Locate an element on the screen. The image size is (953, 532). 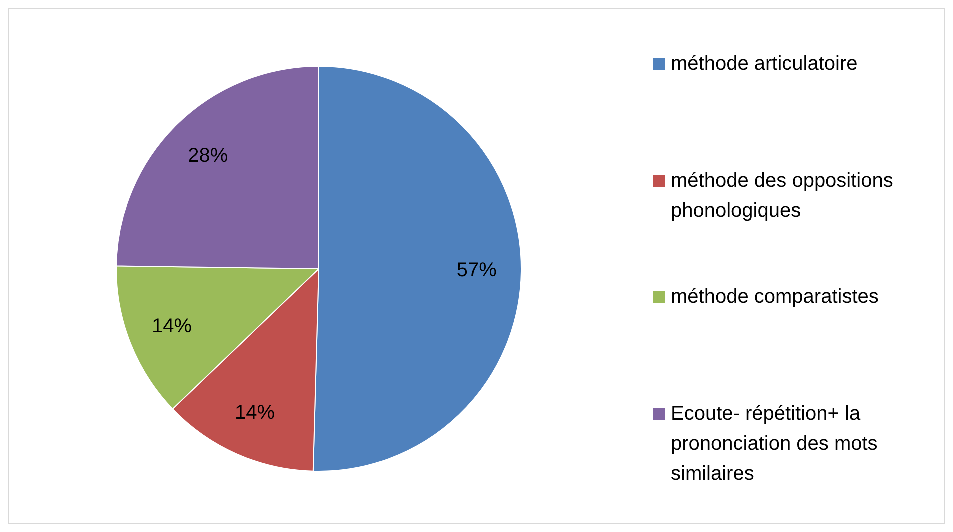
legend-label: méthode comparatistes is located at coordinates (775, 297).